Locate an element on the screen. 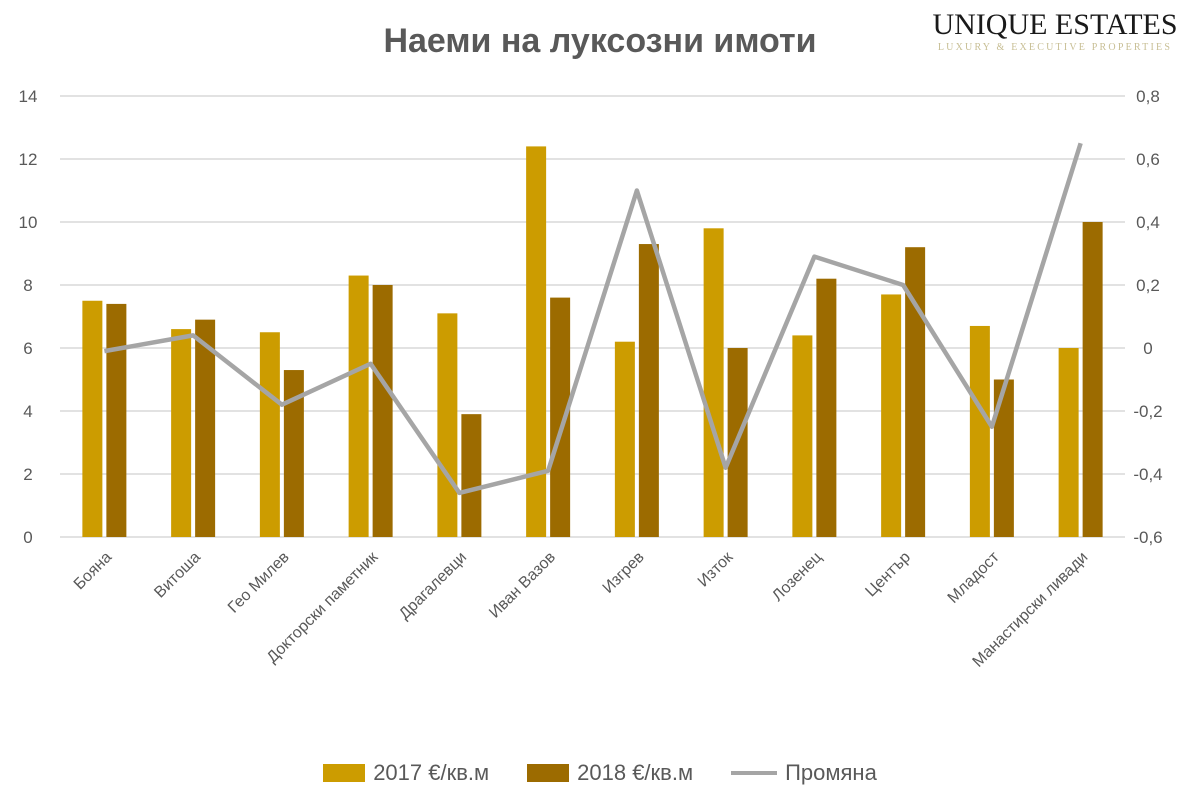 The width and height of the screenshot is (1200, 809). legend-line-change is located at coordinates (754, 773).